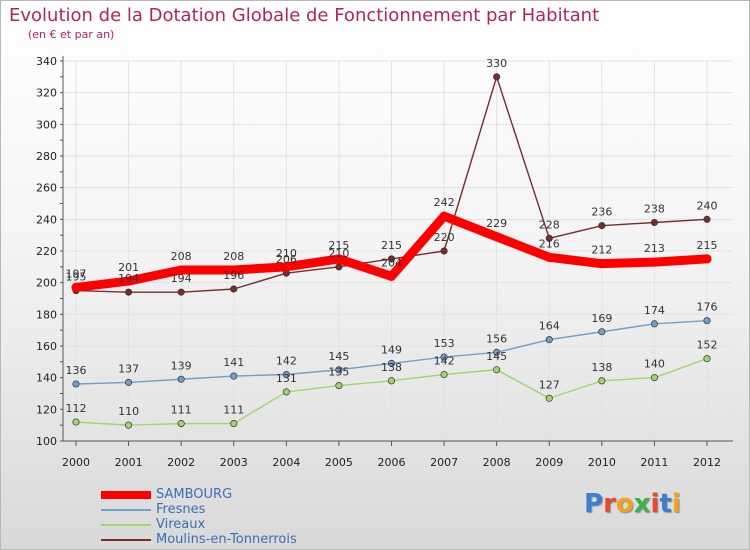  I want to click on legend-label: Fresnes, so click(181, 509).